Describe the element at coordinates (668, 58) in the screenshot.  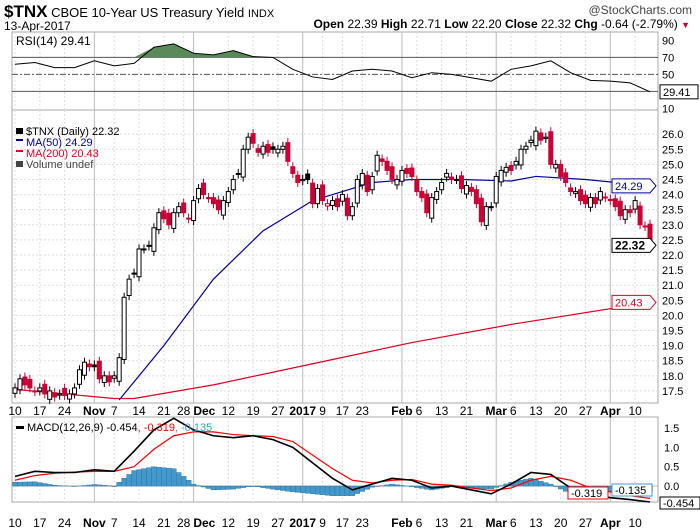
I see `rsi-y-tick: 70` at that location.